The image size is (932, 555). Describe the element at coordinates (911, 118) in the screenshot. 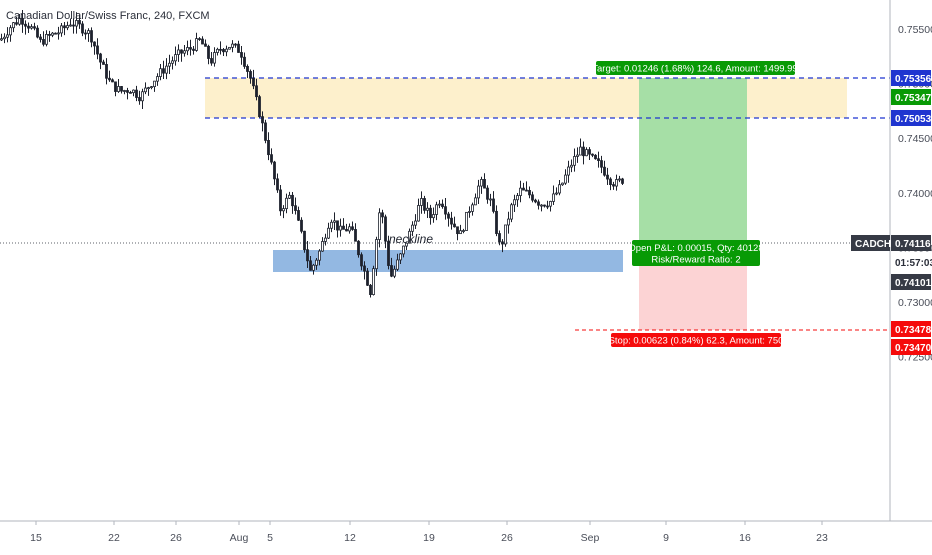

I see `price-tag: 0.75053` at that location.